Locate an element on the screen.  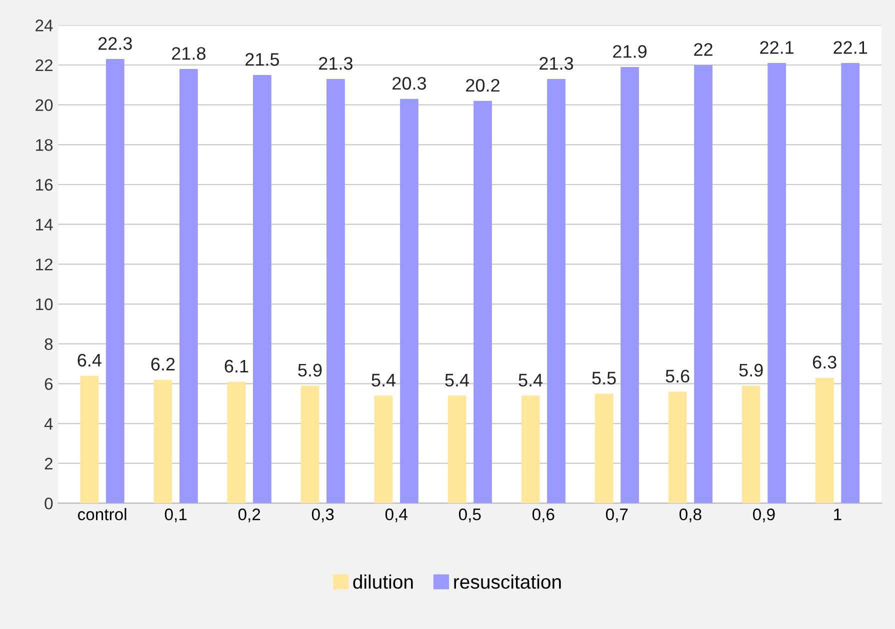
data-label: 5.6 is located at coordinates (678, 376).